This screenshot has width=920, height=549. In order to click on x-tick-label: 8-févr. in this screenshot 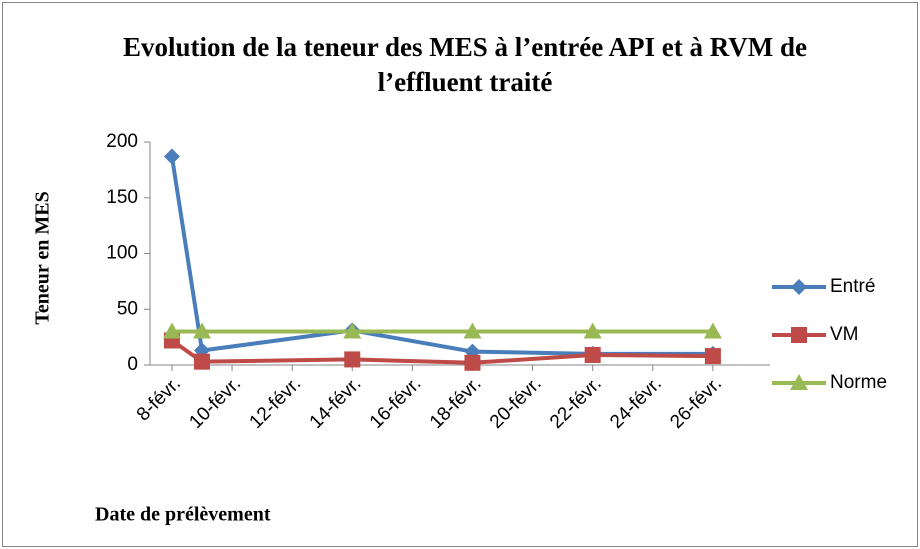, I will do `click(159, 399)`.